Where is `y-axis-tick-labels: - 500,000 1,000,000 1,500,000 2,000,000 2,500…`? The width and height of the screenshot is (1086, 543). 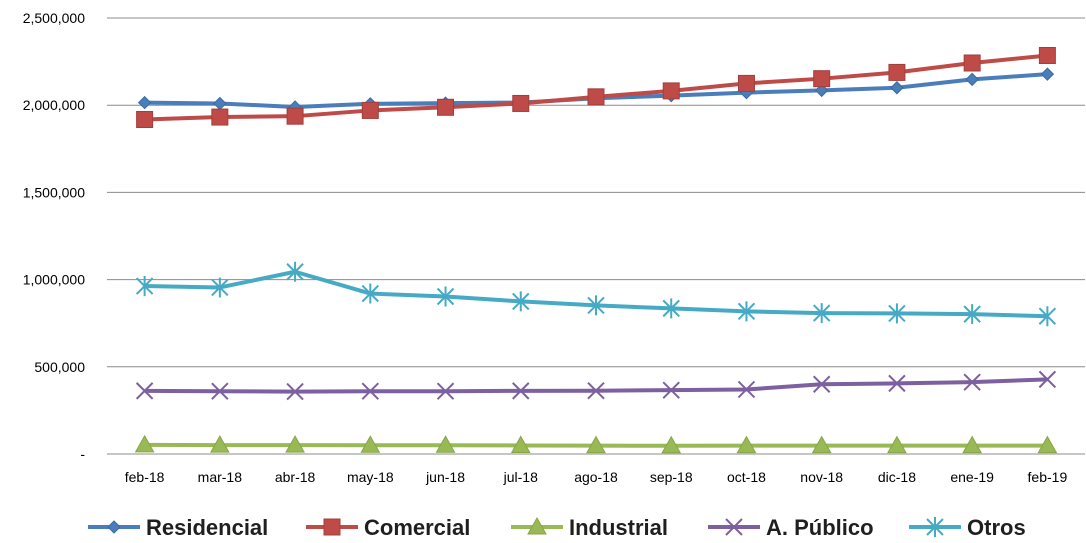
y-axis-tick-labels: - 500,000 1,000,000 1,500,000 2,000,000 2,500… is located at coordinates (54, 236).